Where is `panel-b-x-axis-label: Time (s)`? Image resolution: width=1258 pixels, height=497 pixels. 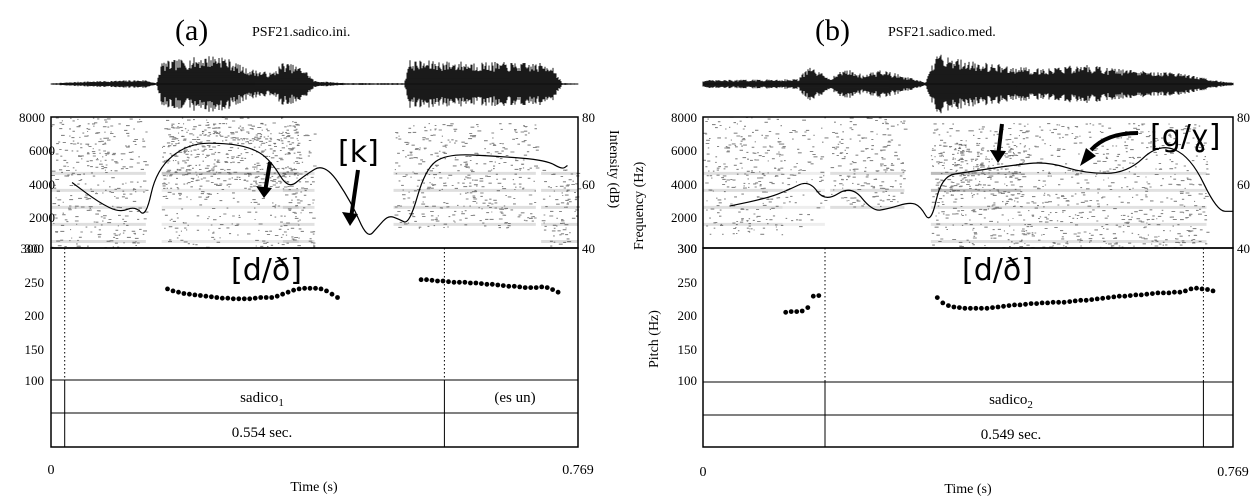
panel-b-x-axis-label: Time (s) is located at coordinates (968, 489).